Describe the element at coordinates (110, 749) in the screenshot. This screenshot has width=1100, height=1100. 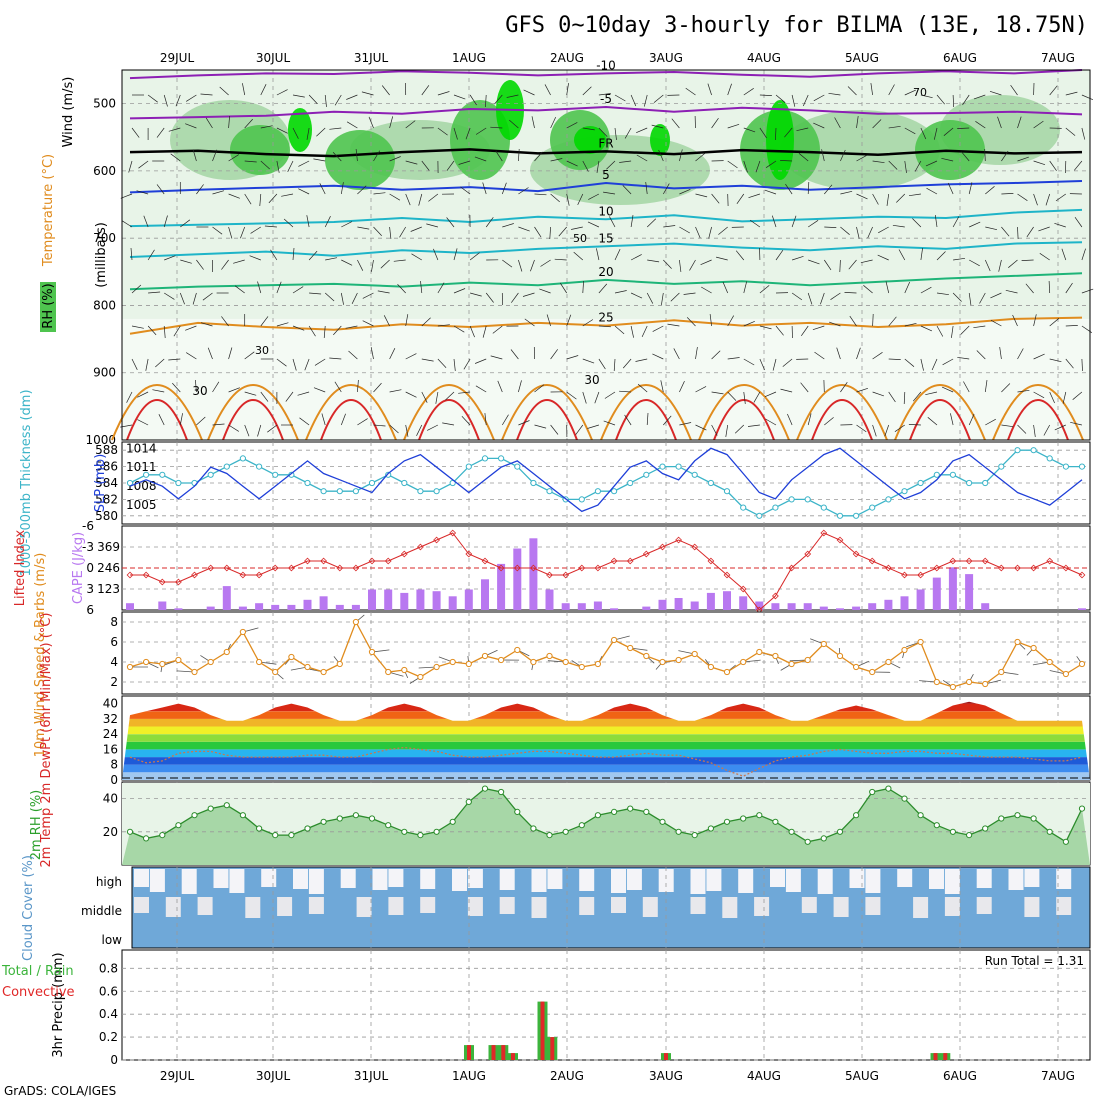
I see `temp2m-tick-label: 16` at that location.